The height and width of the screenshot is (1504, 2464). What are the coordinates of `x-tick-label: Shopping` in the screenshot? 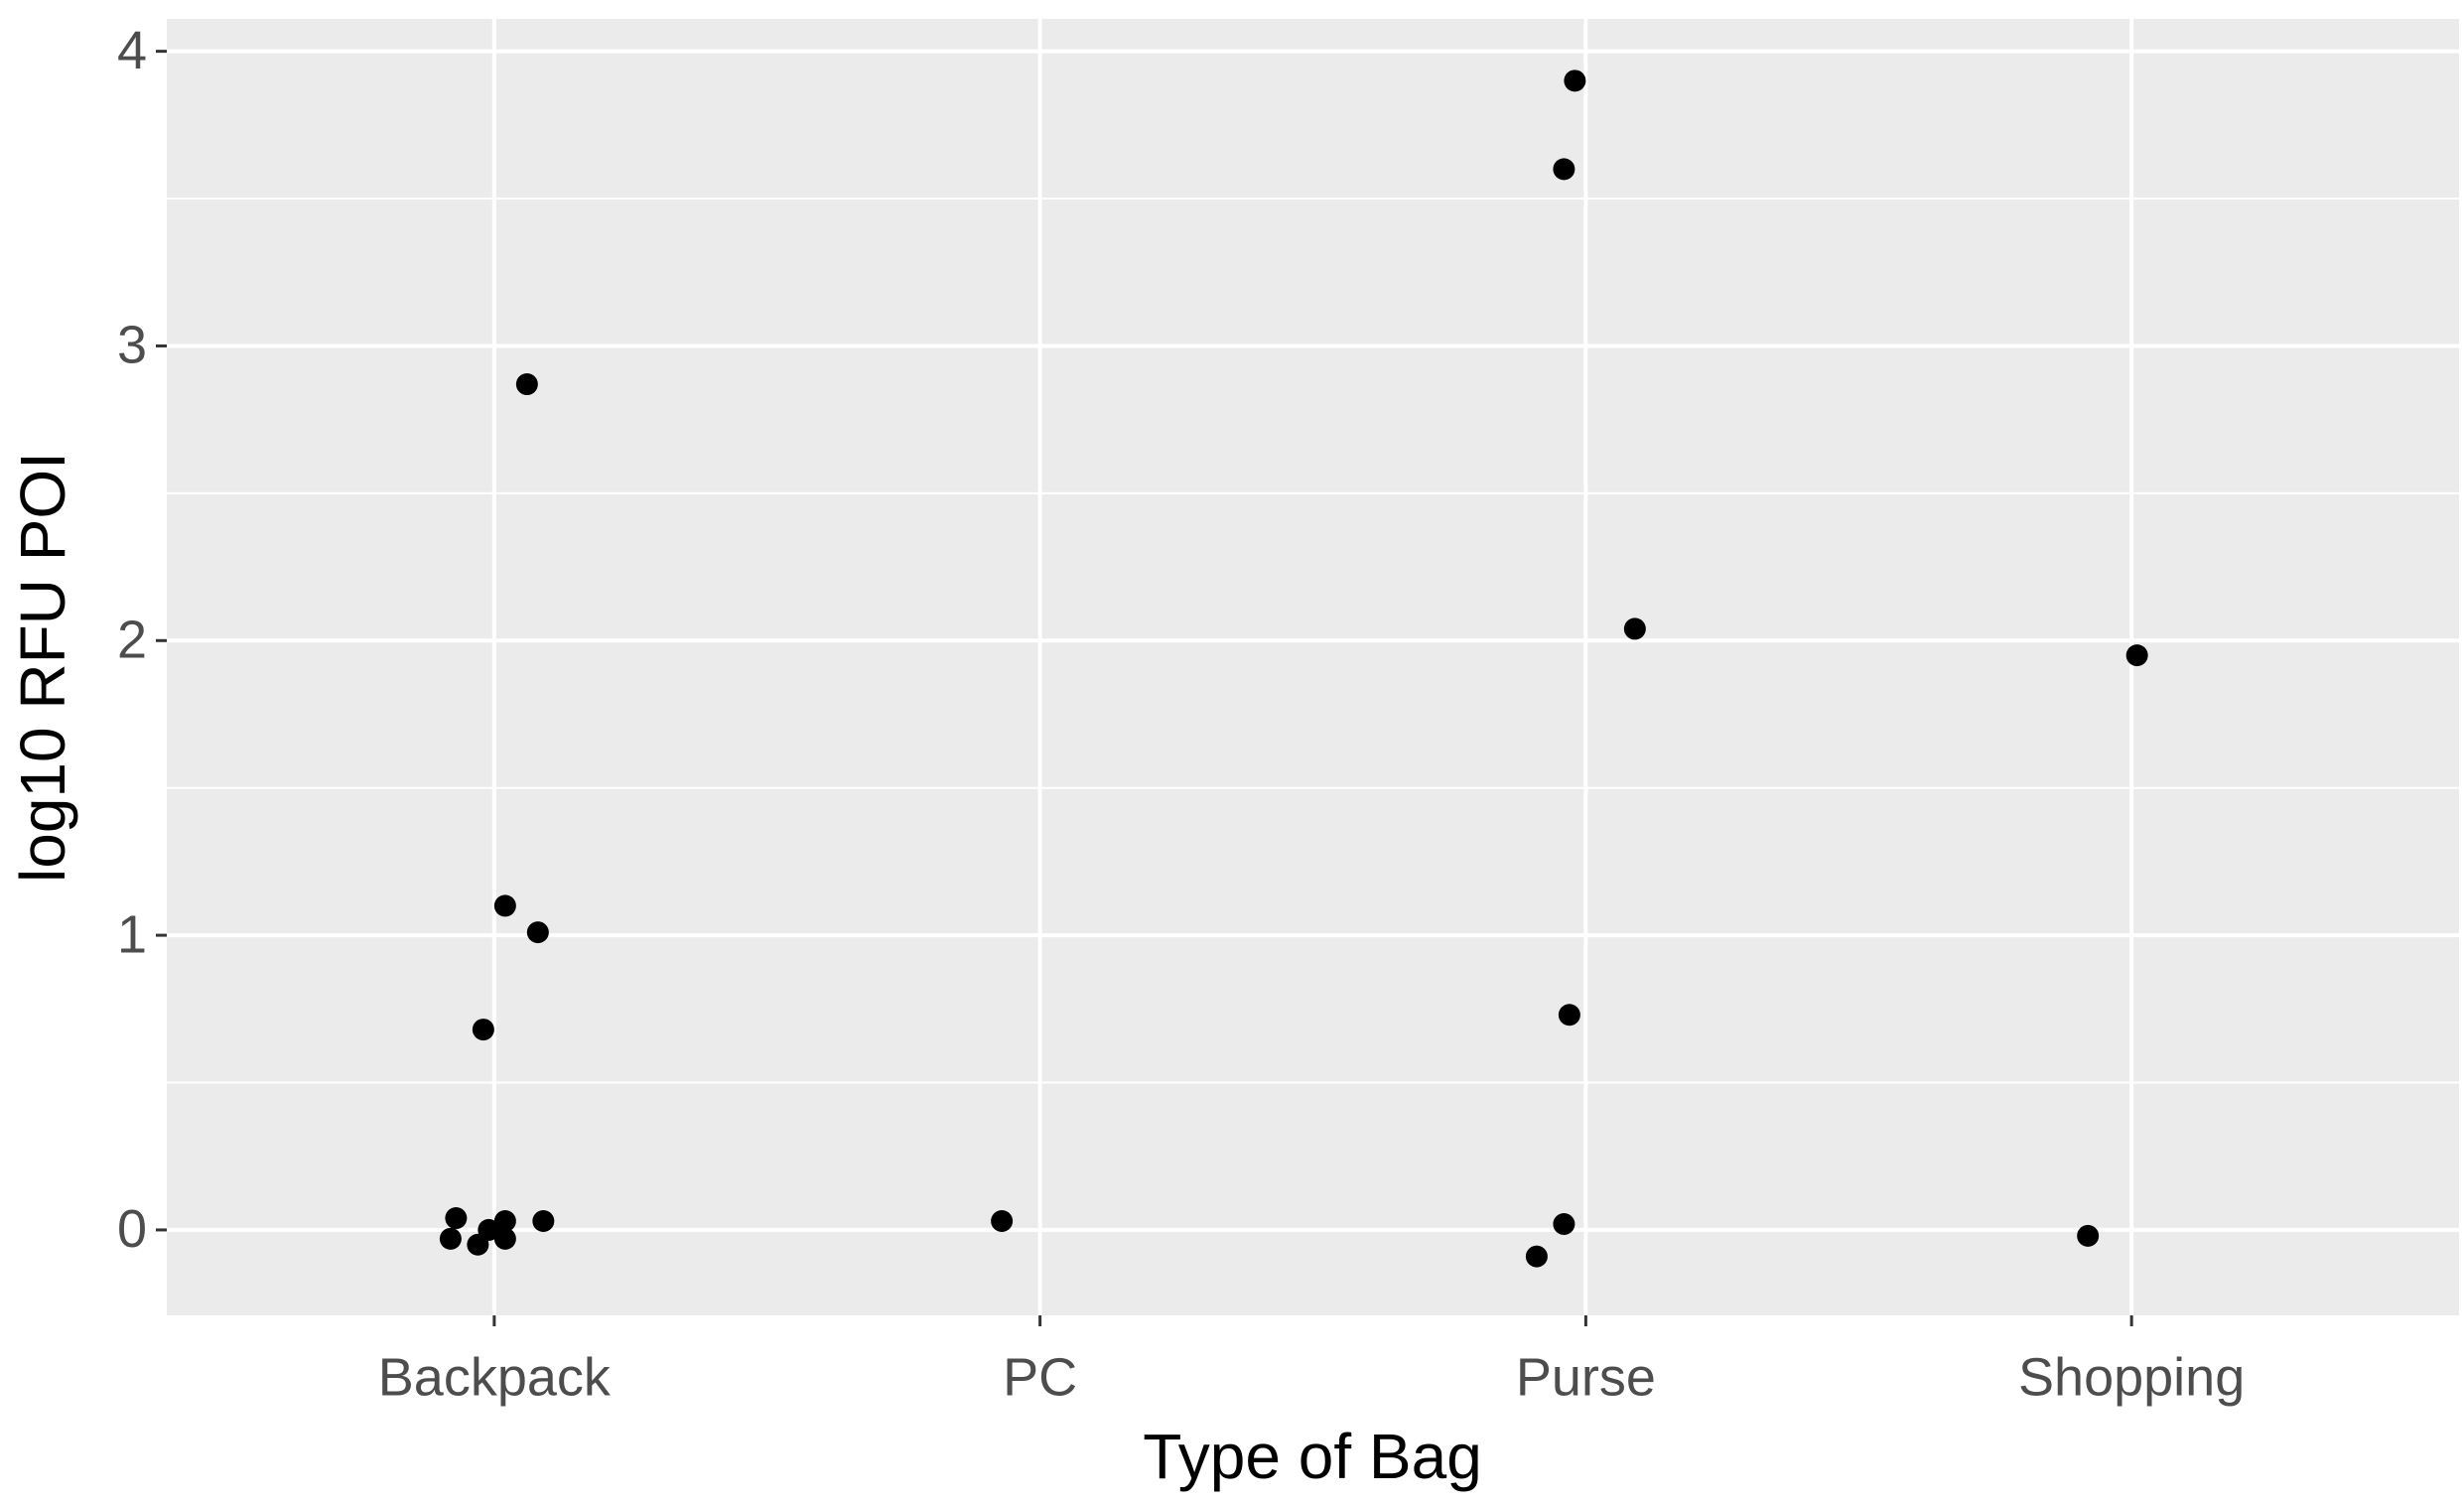 It's located at (2131, 1377).